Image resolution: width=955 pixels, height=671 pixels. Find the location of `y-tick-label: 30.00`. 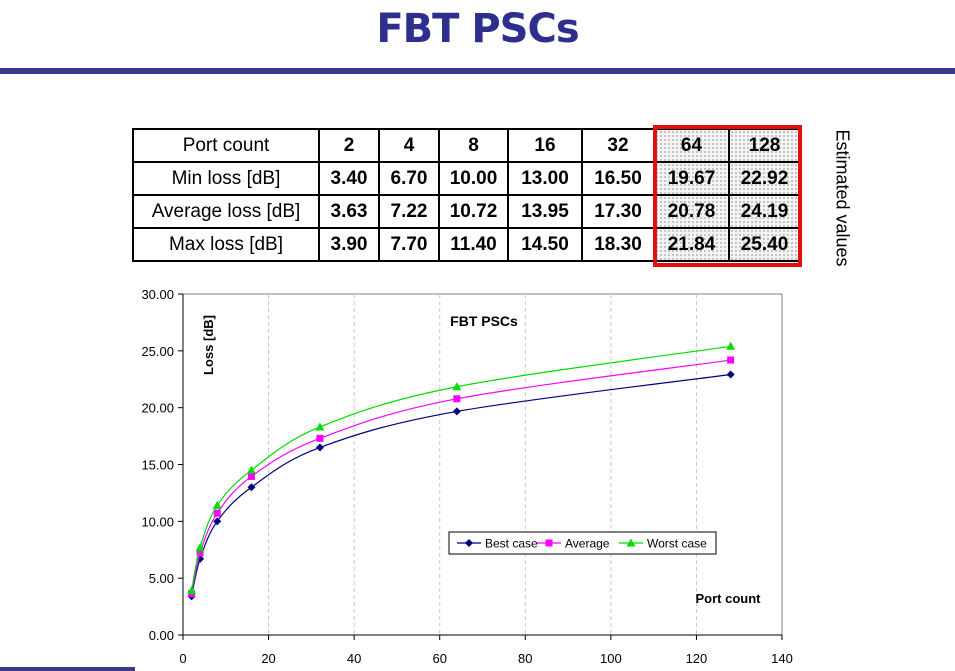

y-tick-label: 30.00 is located at coordinates (157, 294).